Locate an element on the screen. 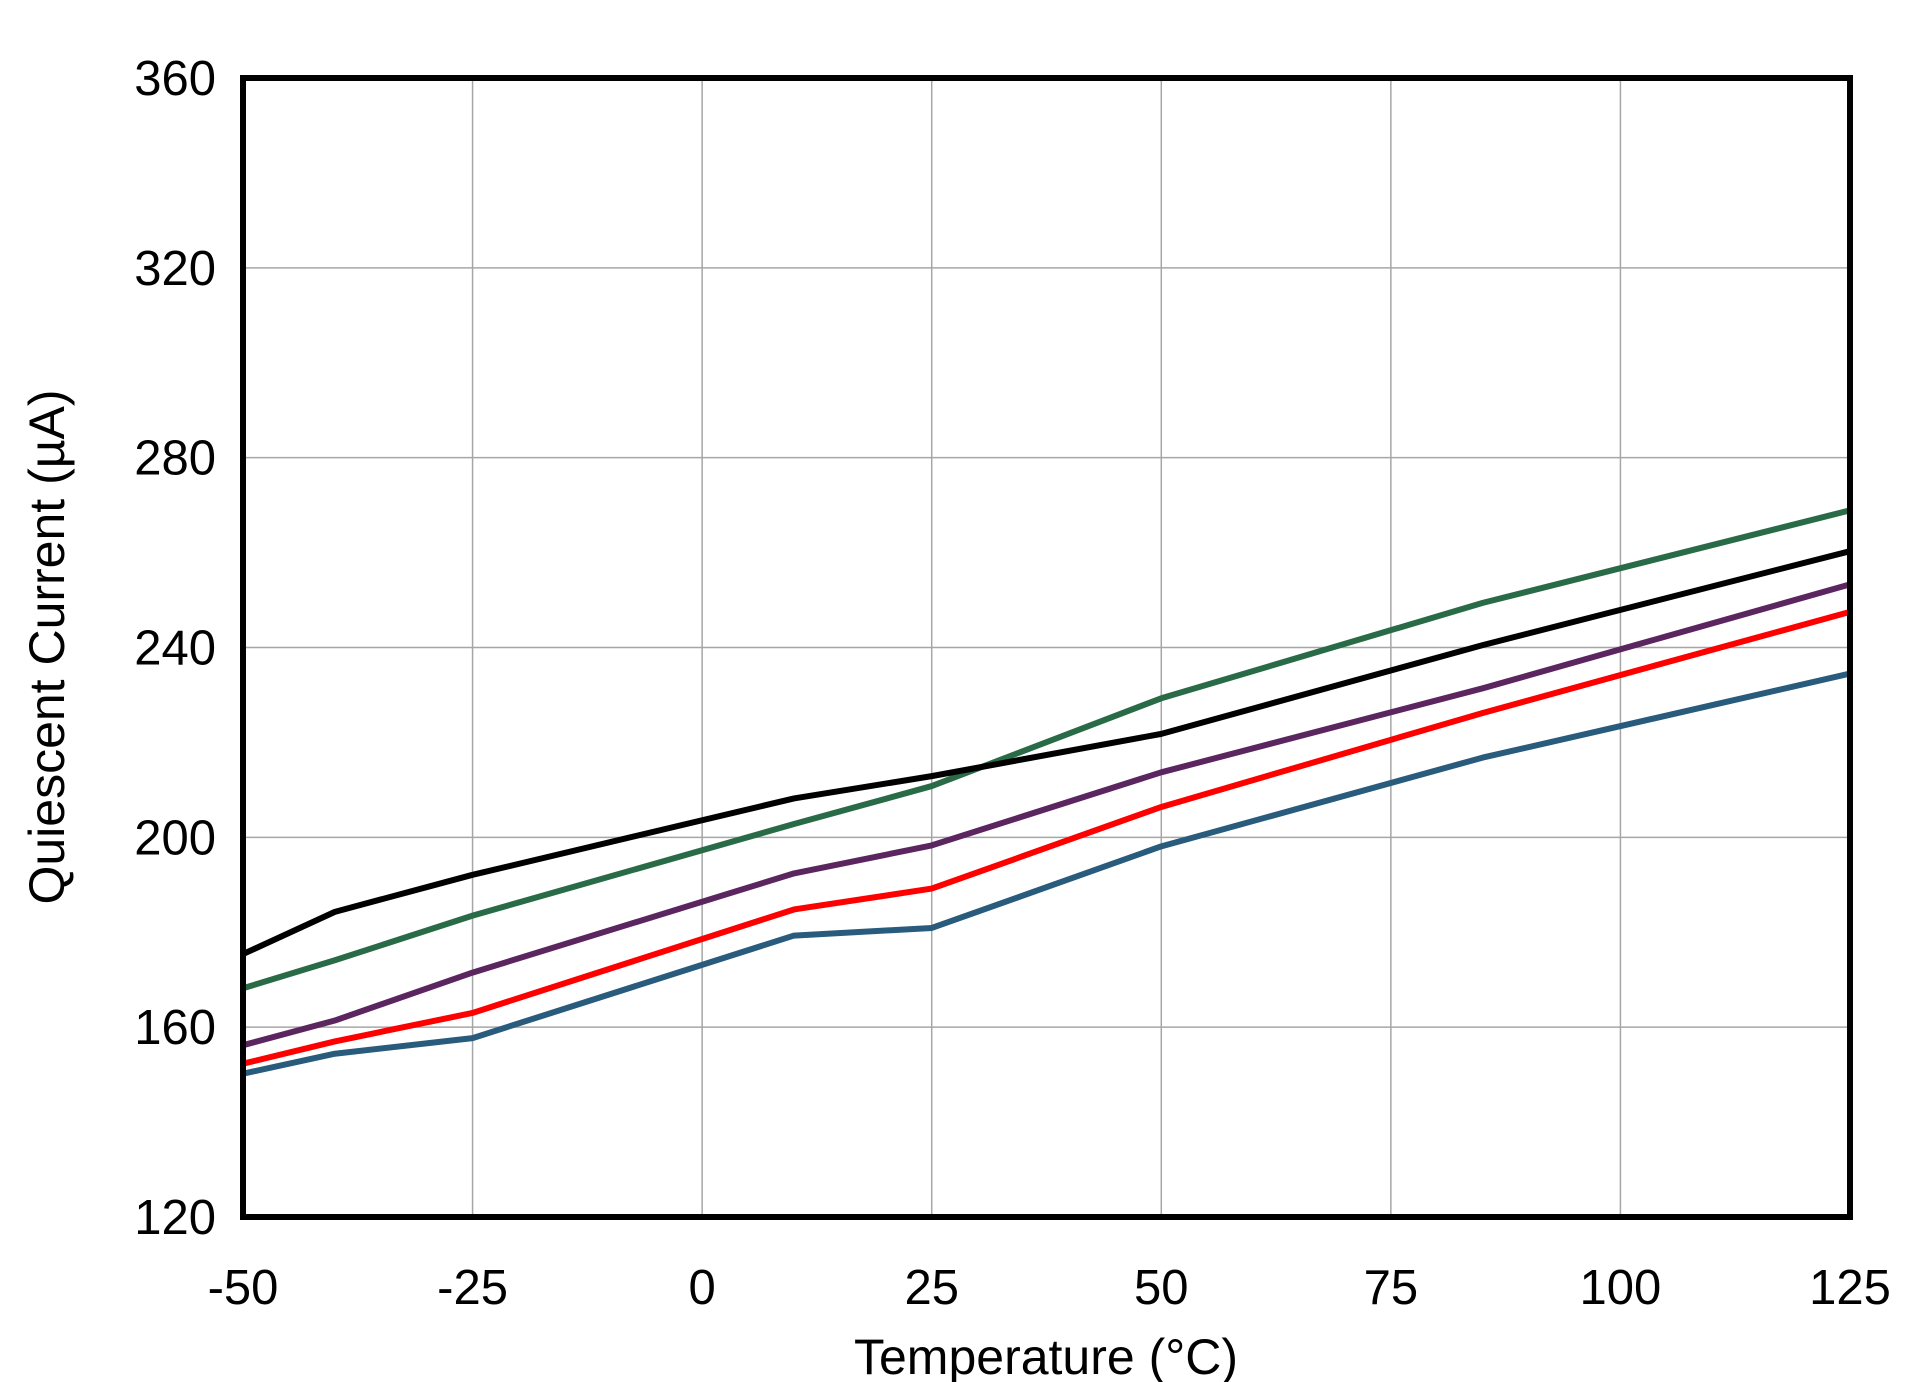 This screenshot has height=1382, width=1915. x-tick-label: 75 is located at coordinates (1391, 1288).